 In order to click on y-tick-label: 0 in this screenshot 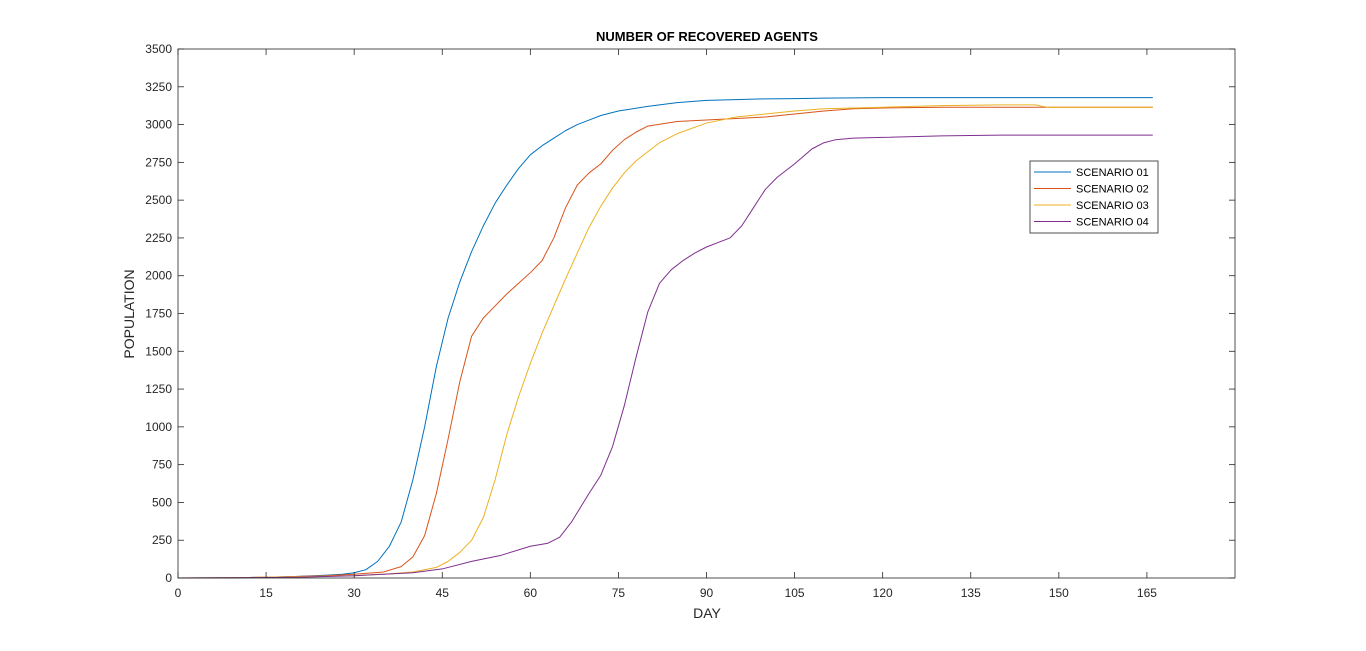, I will do `click(168, 578)`.